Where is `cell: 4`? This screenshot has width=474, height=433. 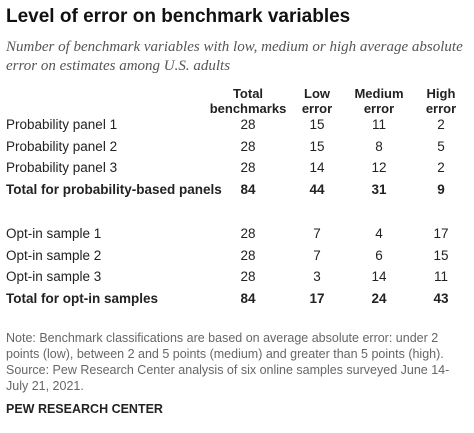
cell: 4 is located at coordinates (379, 233).